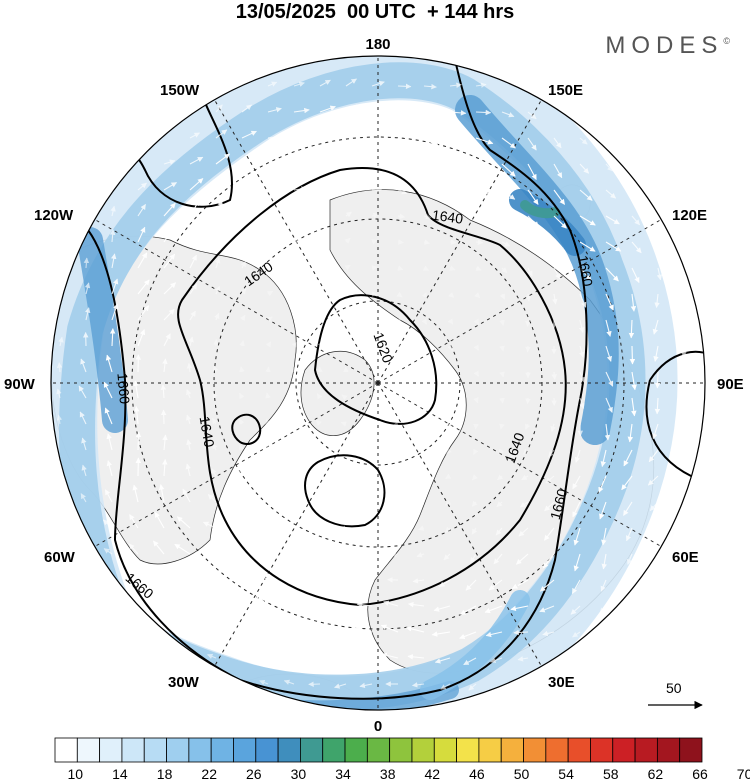  What do you see at coordinates (184, 682) in the screenshot?
I see `lon-label-30w: 30W` at bounding box center [184, 682].